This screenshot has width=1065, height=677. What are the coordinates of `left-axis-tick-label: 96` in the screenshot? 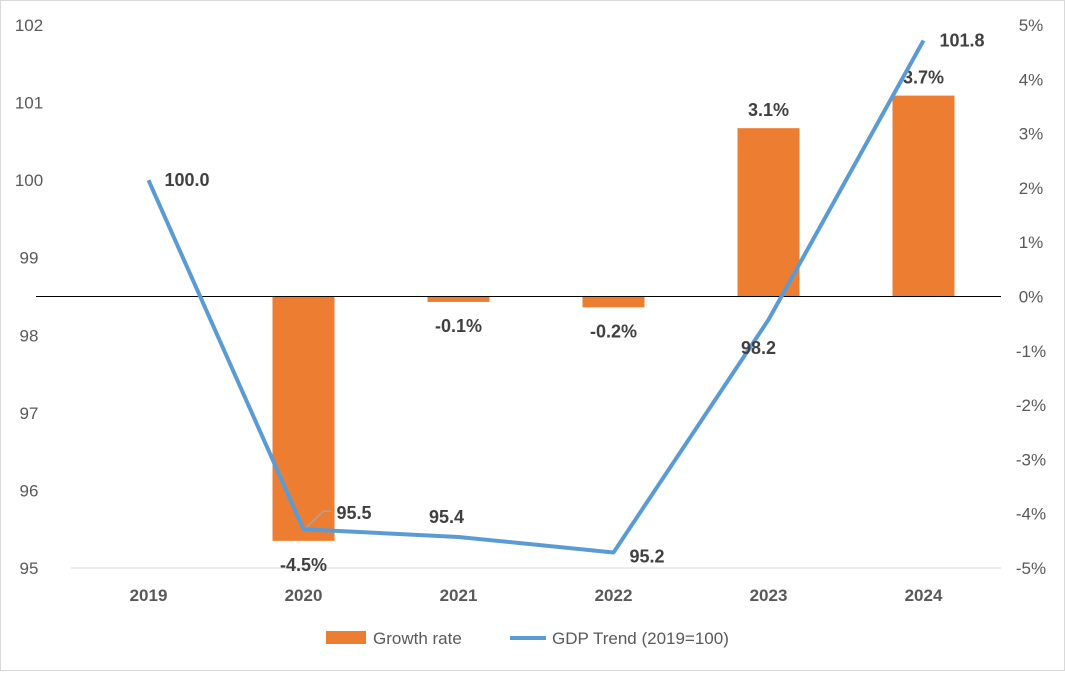 It's located at (29, 490).